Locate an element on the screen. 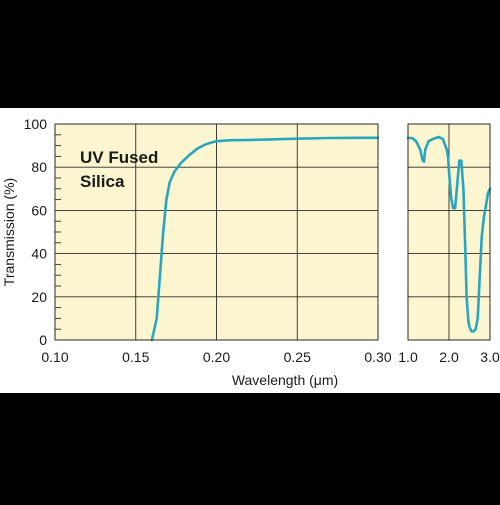  y-tick-label: 80 is located at coordinates (39, 167).